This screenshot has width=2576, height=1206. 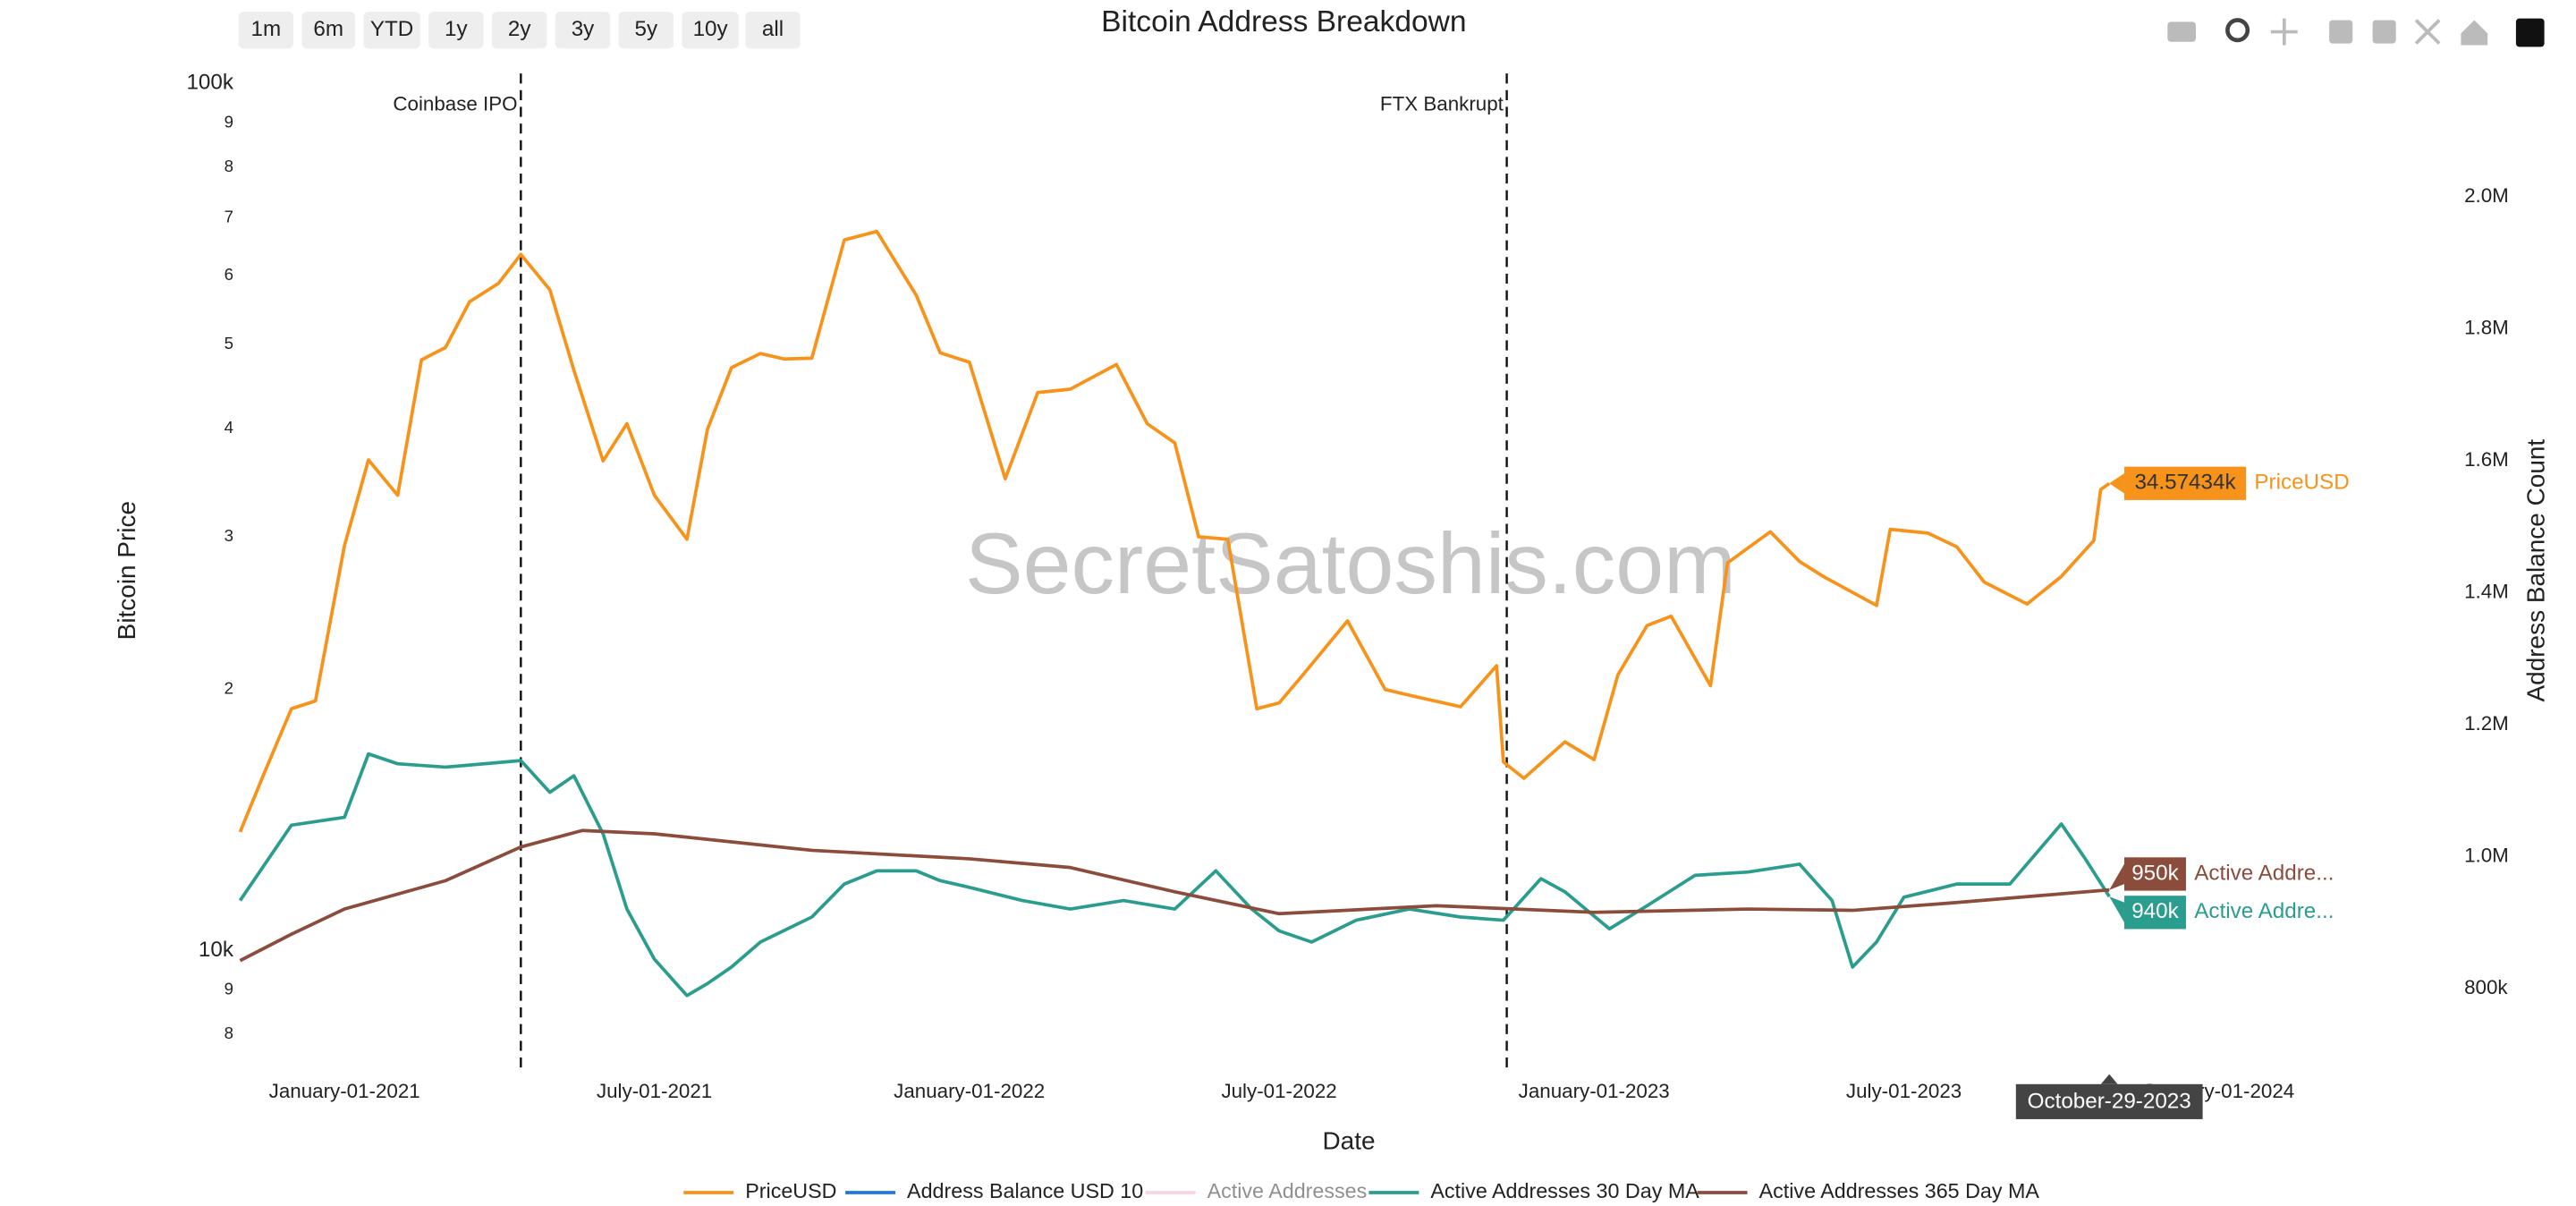 I want to click on range-button-label: 6m, so click(x=328, y=29).